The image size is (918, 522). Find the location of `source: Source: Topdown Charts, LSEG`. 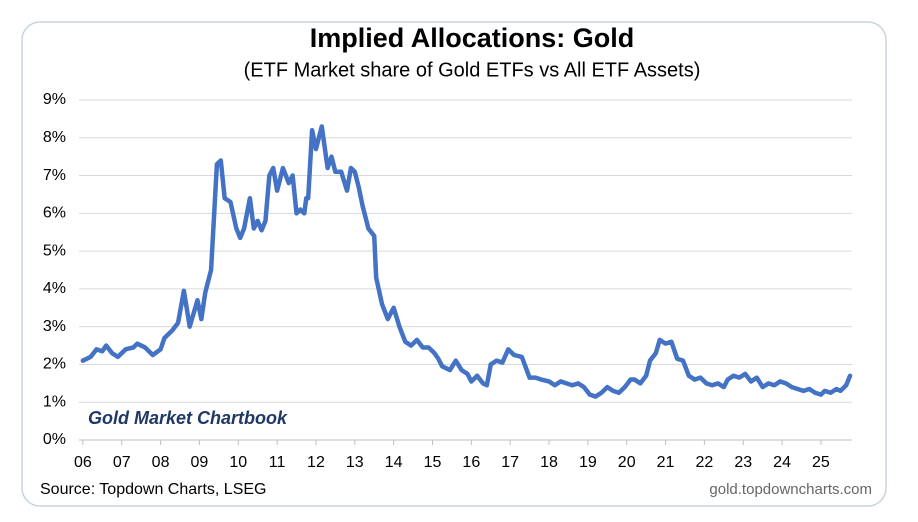

source: Source: Topdown Charts, LSEG is located at coordinates (153, 489).